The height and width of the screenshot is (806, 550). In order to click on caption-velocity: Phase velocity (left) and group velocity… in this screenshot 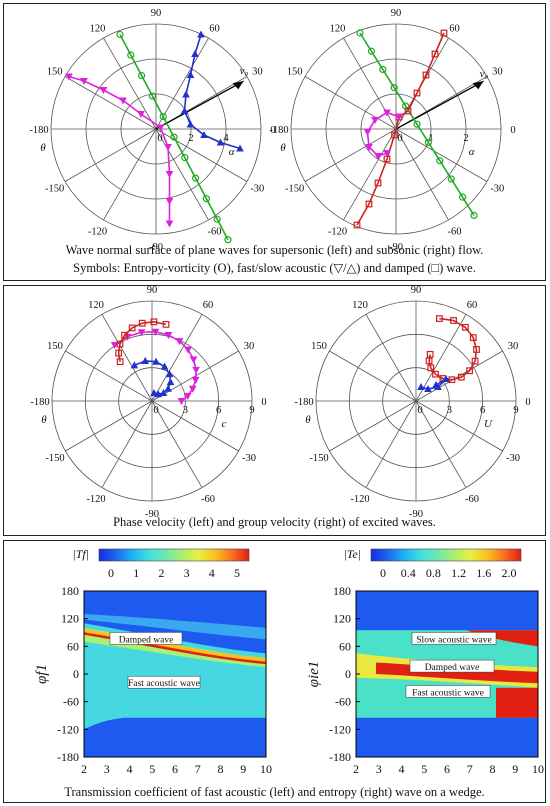, I will do `click(274, 522)`.